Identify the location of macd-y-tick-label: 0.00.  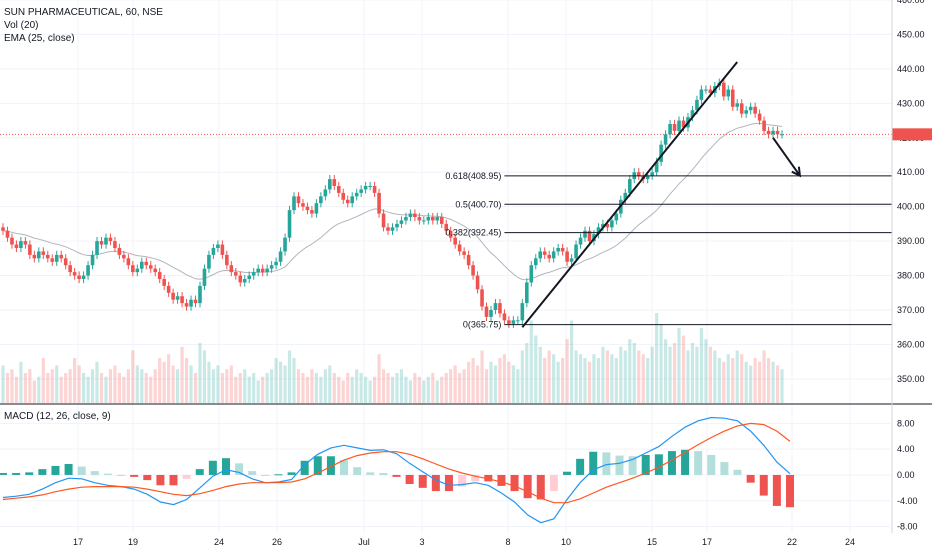
(906, 475).